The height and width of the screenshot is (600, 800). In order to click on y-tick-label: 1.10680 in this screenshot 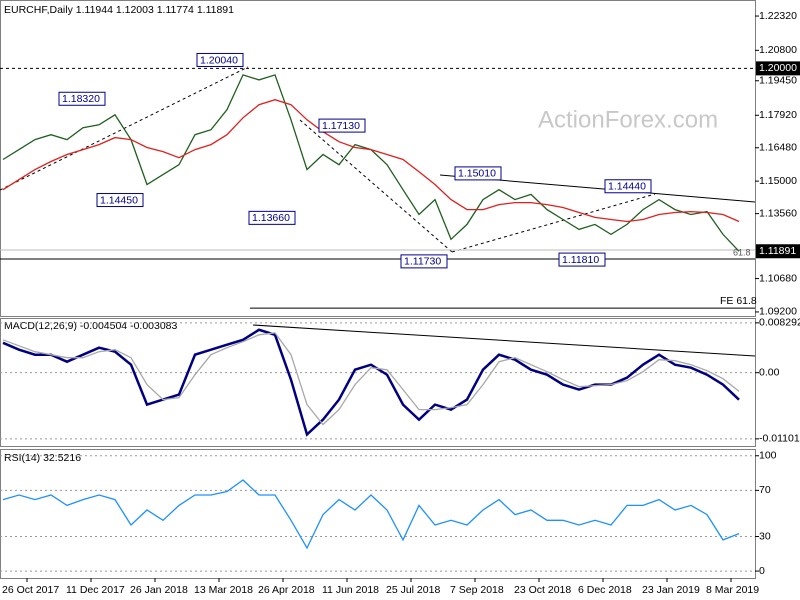, I will do `click(778, 278)`.